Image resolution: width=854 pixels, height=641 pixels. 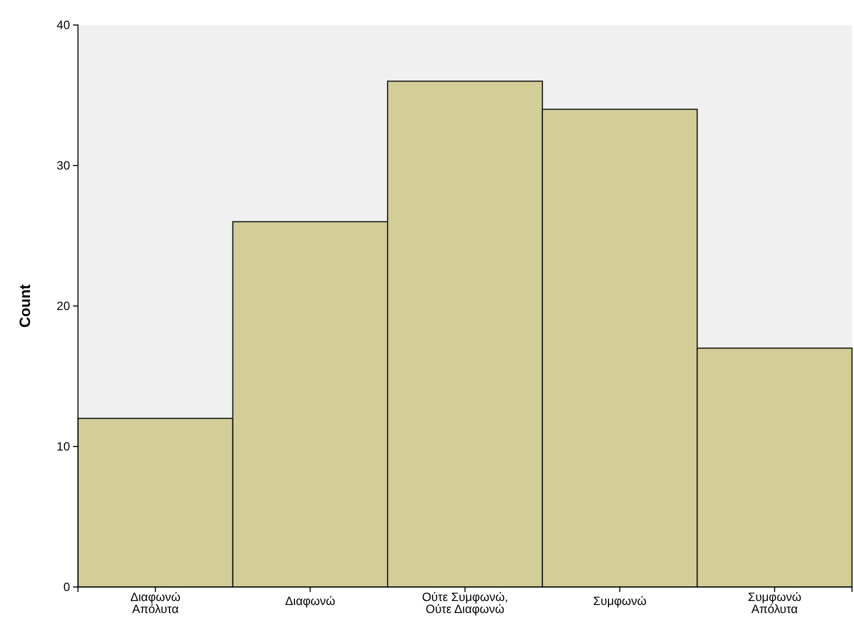 I want to click on x-tick-label: Διαφωνώ Απόλυτα, so click(x=155, y=603).